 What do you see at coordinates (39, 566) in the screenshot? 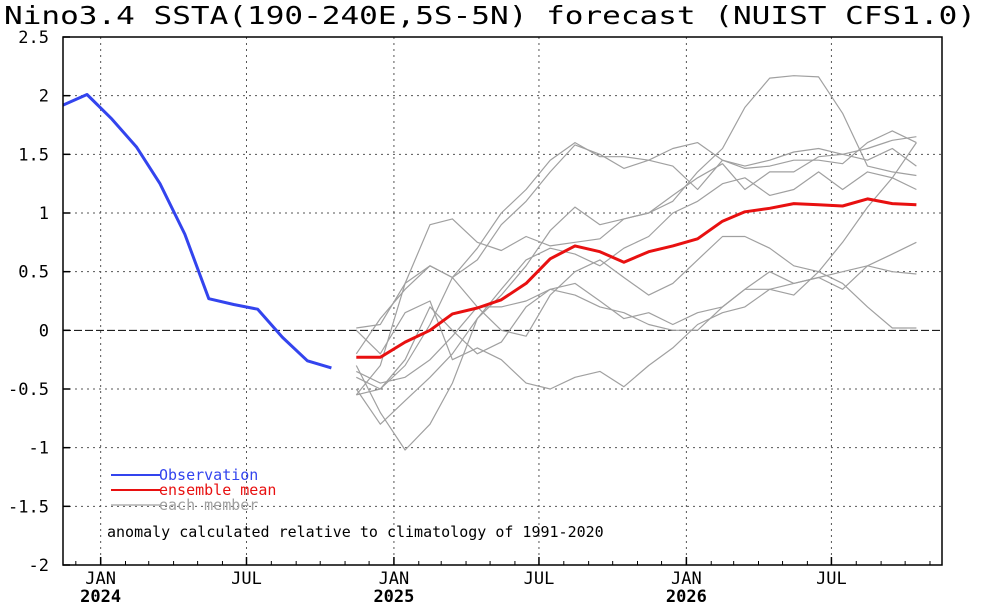
I see `y-tick-label: -2` at bounding box center [39, 566].